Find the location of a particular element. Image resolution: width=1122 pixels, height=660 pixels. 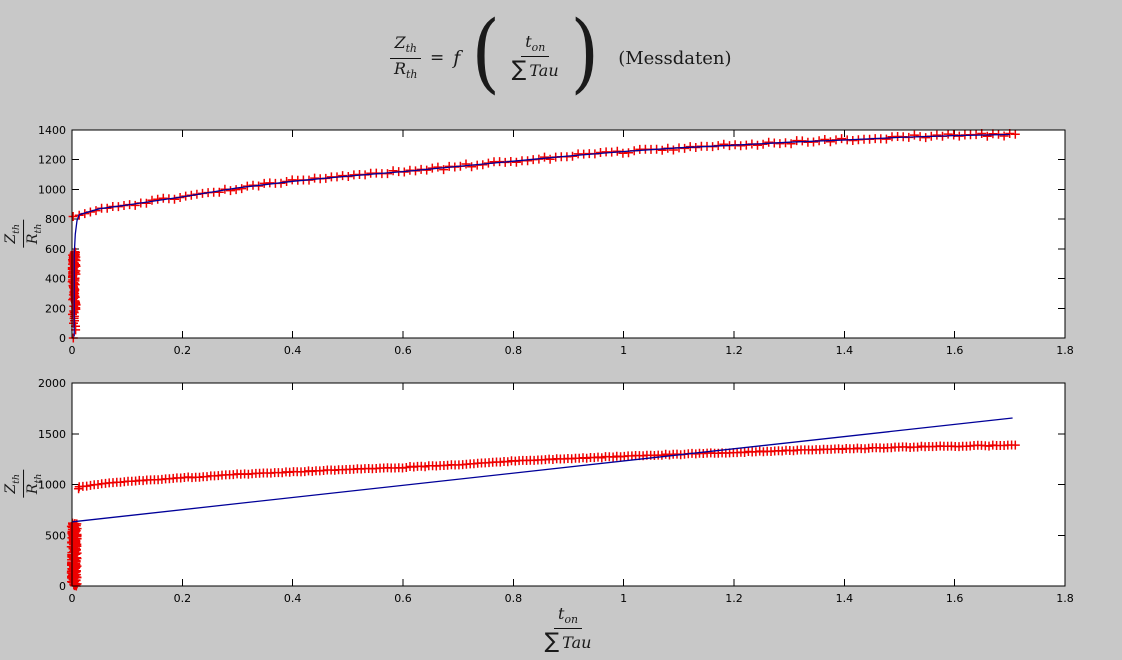

ylabel-top-fraction: Zth Rth is located at coordinates (23, 234).